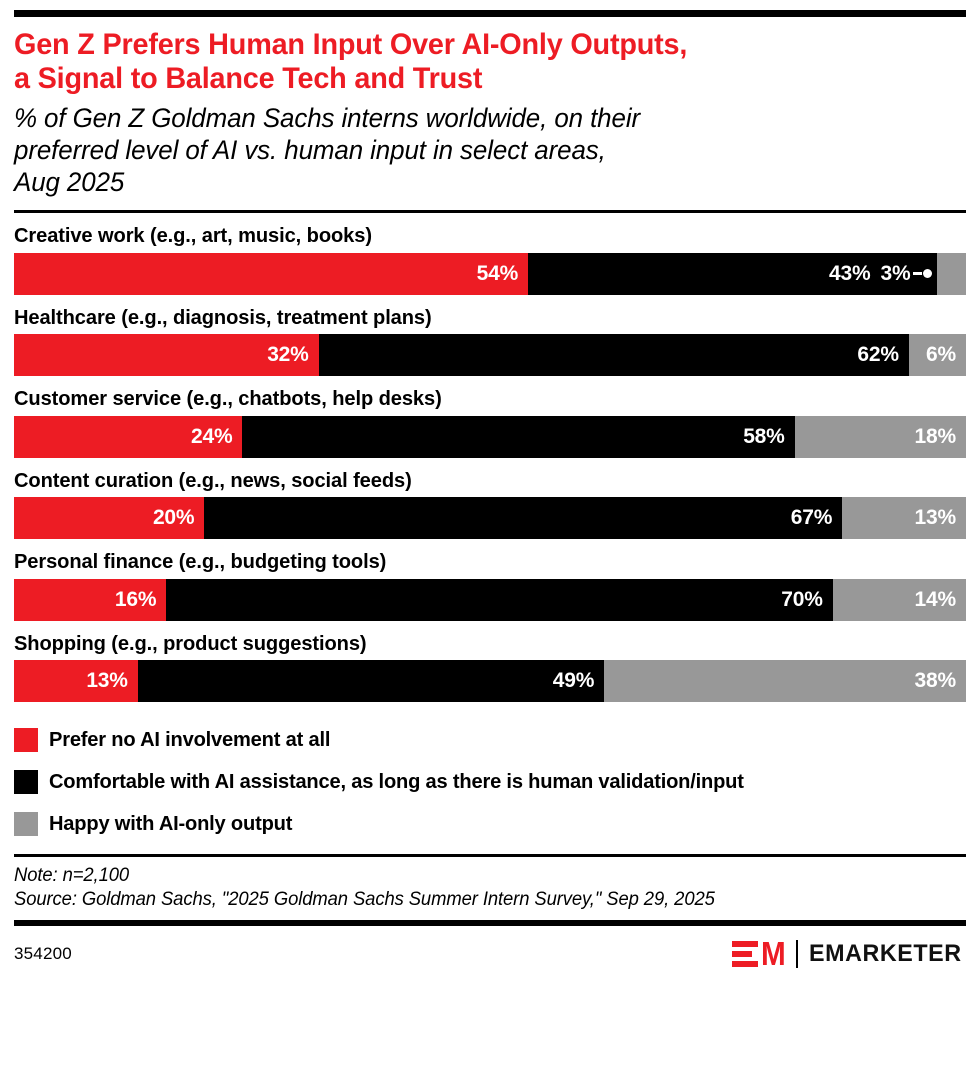 The image size is (980, 1087). Describe the element at coordinates (773, 954) in the screenshot. I see `logo-m-letter: M` at that location.